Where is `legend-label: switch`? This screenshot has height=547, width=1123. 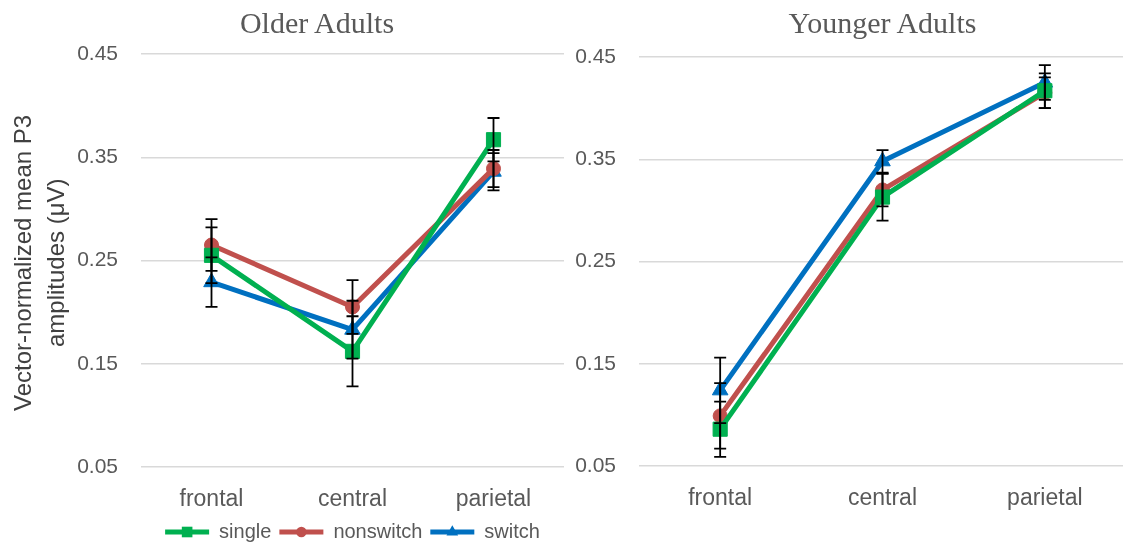
legend-label: switch is located at coordinates (512, 530).